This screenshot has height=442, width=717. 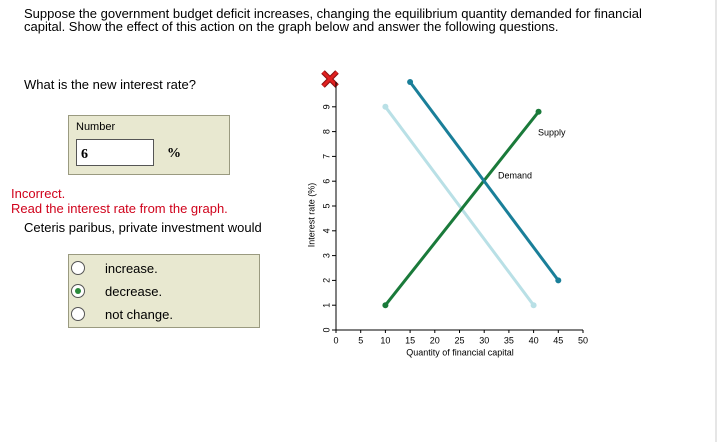 I want to click on x-tick-label: 50, so click(x=583, y=340).